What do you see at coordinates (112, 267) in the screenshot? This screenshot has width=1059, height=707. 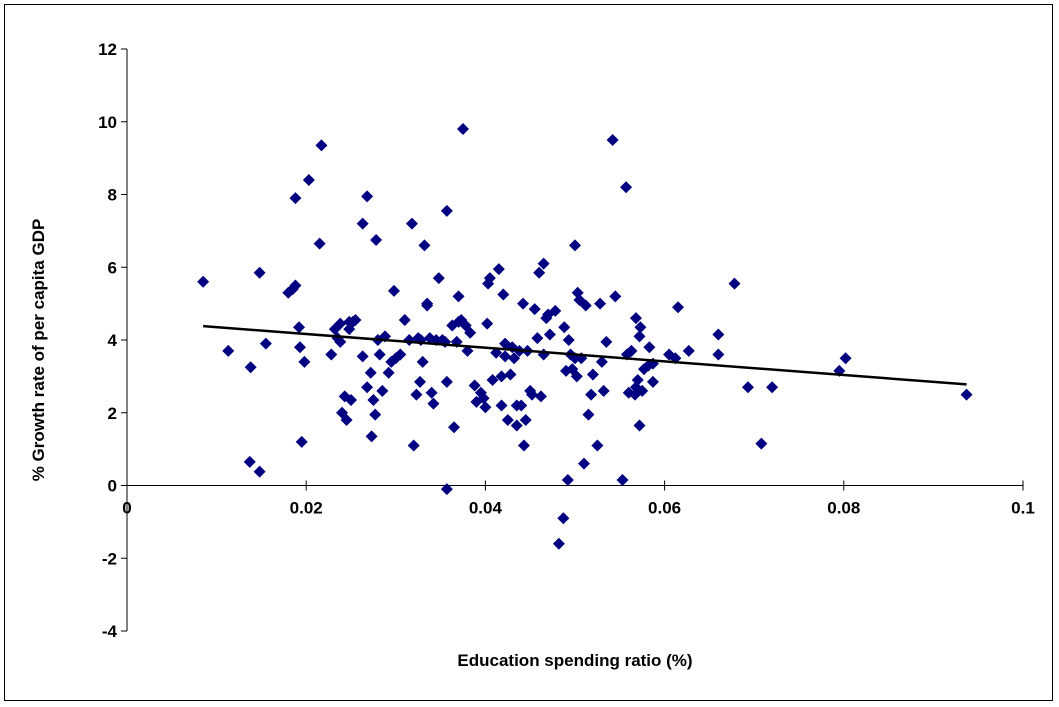 I see `y-tick-label: 6` at bounding box center [112, 267].